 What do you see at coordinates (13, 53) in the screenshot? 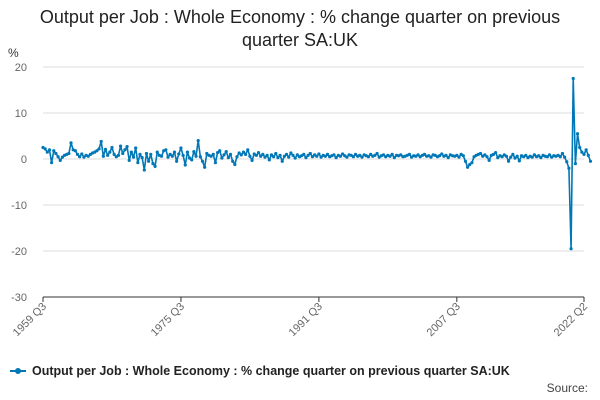
I see `y-unit-label: %` at bounding box center [13, 53].